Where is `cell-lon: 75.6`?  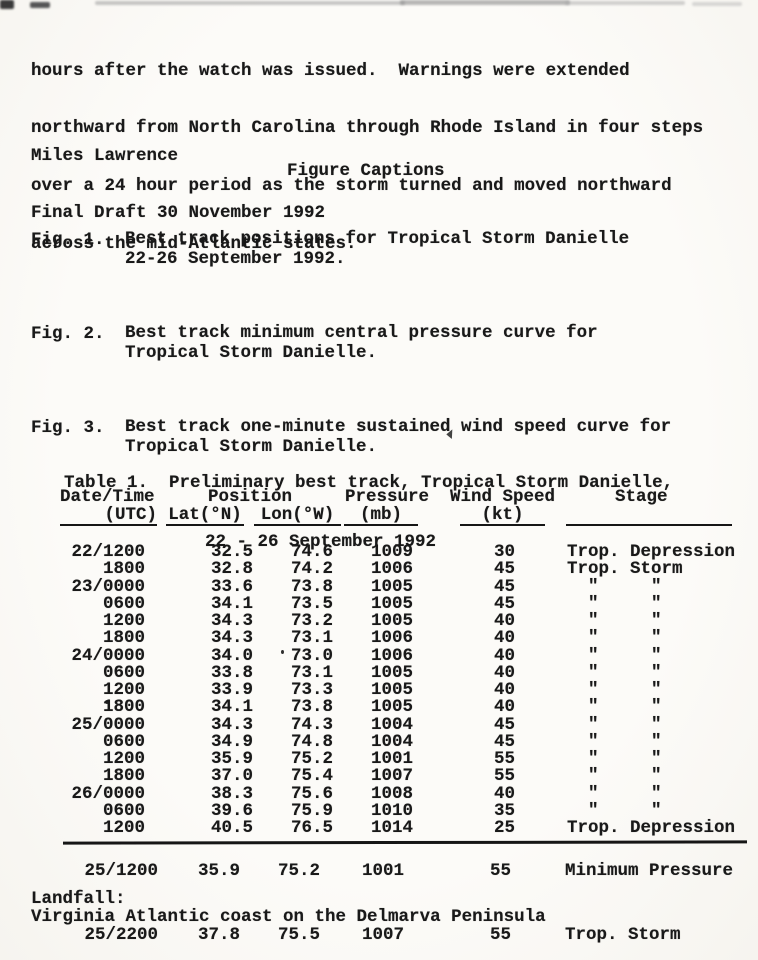
cell-lon: 75.6 is located at coordinates (311, 793).